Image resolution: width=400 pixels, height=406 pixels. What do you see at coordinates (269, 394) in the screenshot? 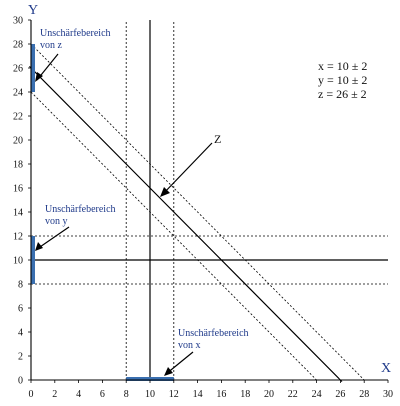
I see `x-tick-label-20: 20` at bounding box center [269, 394].